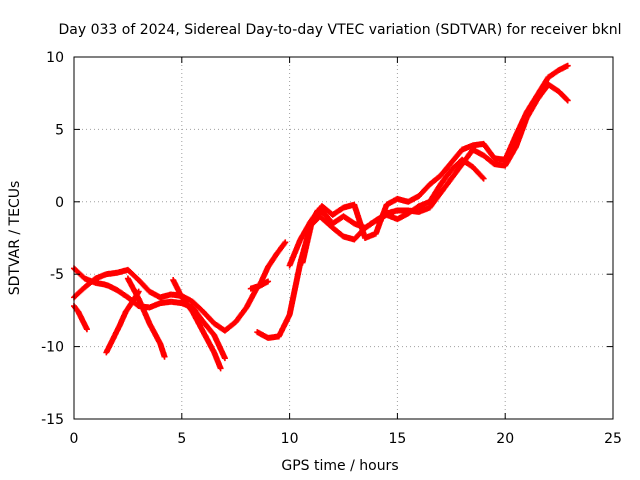  I want to click on y-axis-title: SDTVAR / TECUs, so click(15, 238).